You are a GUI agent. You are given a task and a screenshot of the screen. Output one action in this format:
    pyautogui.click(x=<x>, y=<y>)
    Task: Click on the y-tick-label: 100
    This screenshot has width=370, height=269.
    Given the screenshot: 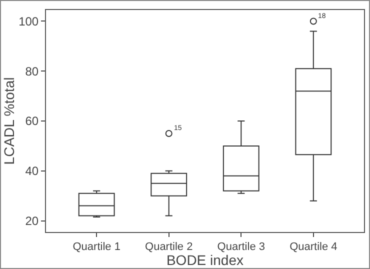 What is the action you would take?
    pyautogui.click(x=28, y=21)
    